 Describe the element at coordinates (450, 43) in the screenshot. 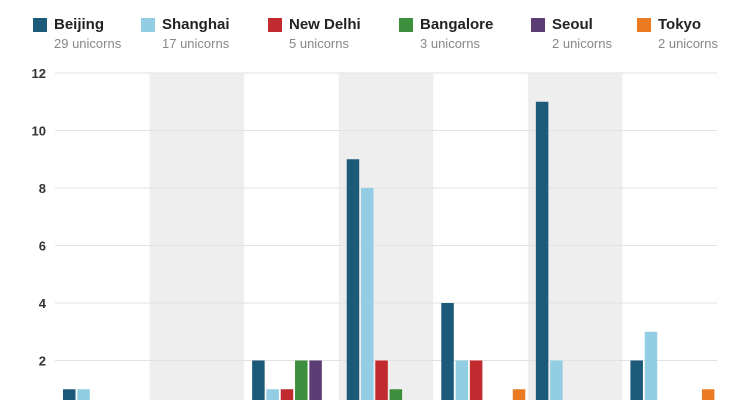

I see `legend-count: 3 unicorns` at that location.